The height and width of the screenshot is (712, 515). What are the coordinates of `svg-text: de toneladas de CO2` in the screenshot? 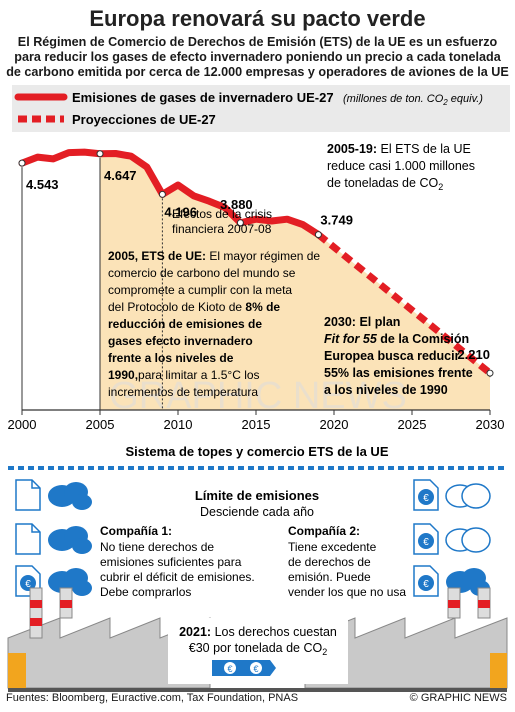 It's located at (385, 184).